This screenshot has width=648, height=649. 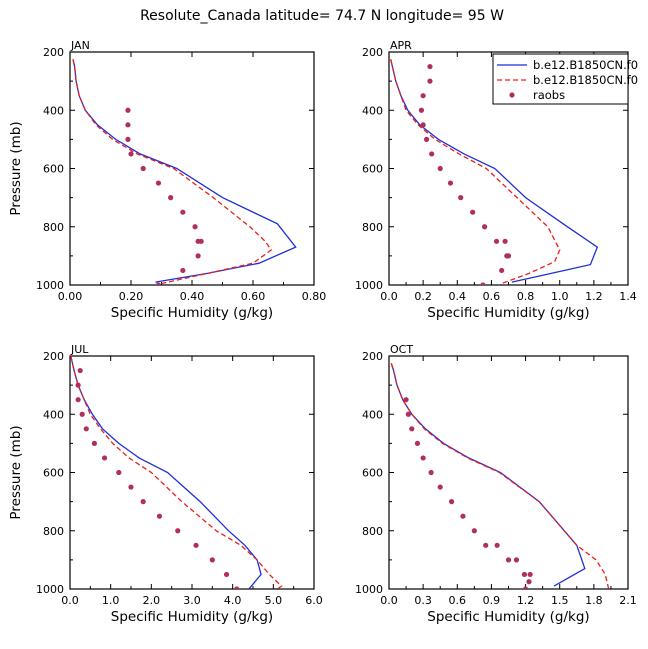 I want to click on x-tick-label: 0.00, so click(x=70, y=296).